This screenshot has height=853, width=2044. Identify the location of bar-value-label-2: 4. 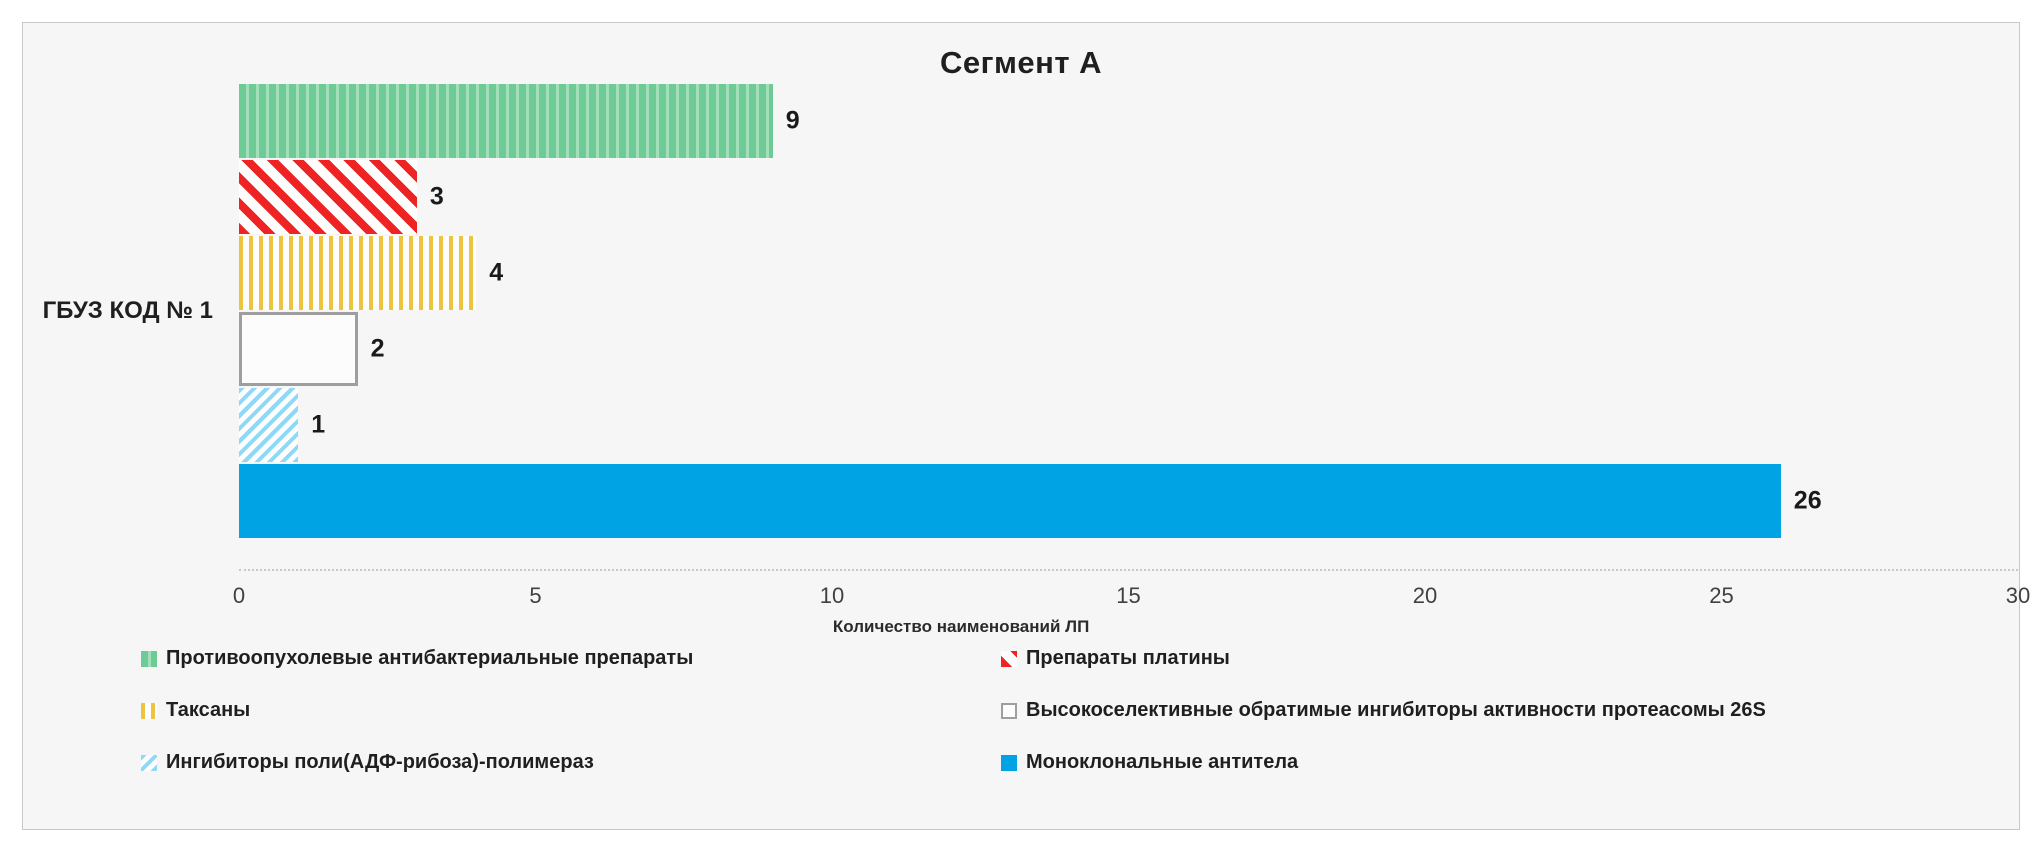
(496, 272).